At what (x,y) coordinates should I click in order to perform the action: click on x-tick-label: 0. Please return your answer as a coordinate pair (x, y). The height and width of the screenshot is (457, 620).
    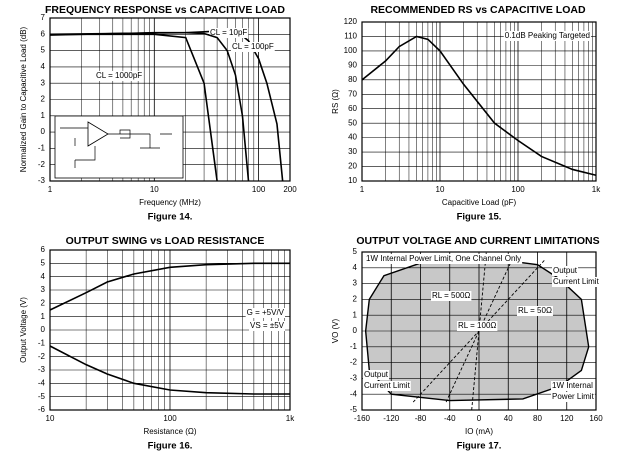
    Looking at the image, I should click on (479, 418).